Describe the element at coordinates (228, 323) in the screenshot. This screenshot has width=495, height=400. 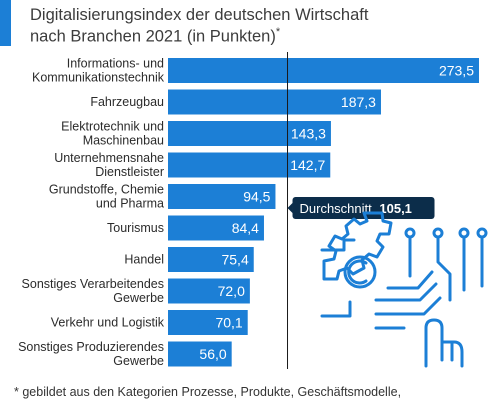
I see `bar-value-label: 70,1` at that location.